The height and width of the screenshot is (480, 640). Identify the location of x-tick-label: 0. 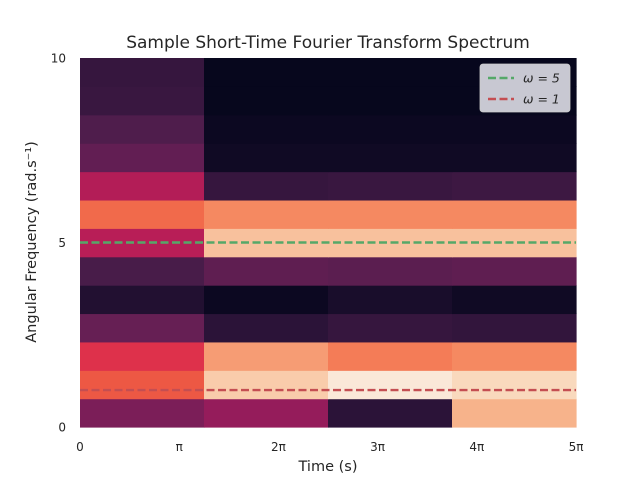
(80, 447).